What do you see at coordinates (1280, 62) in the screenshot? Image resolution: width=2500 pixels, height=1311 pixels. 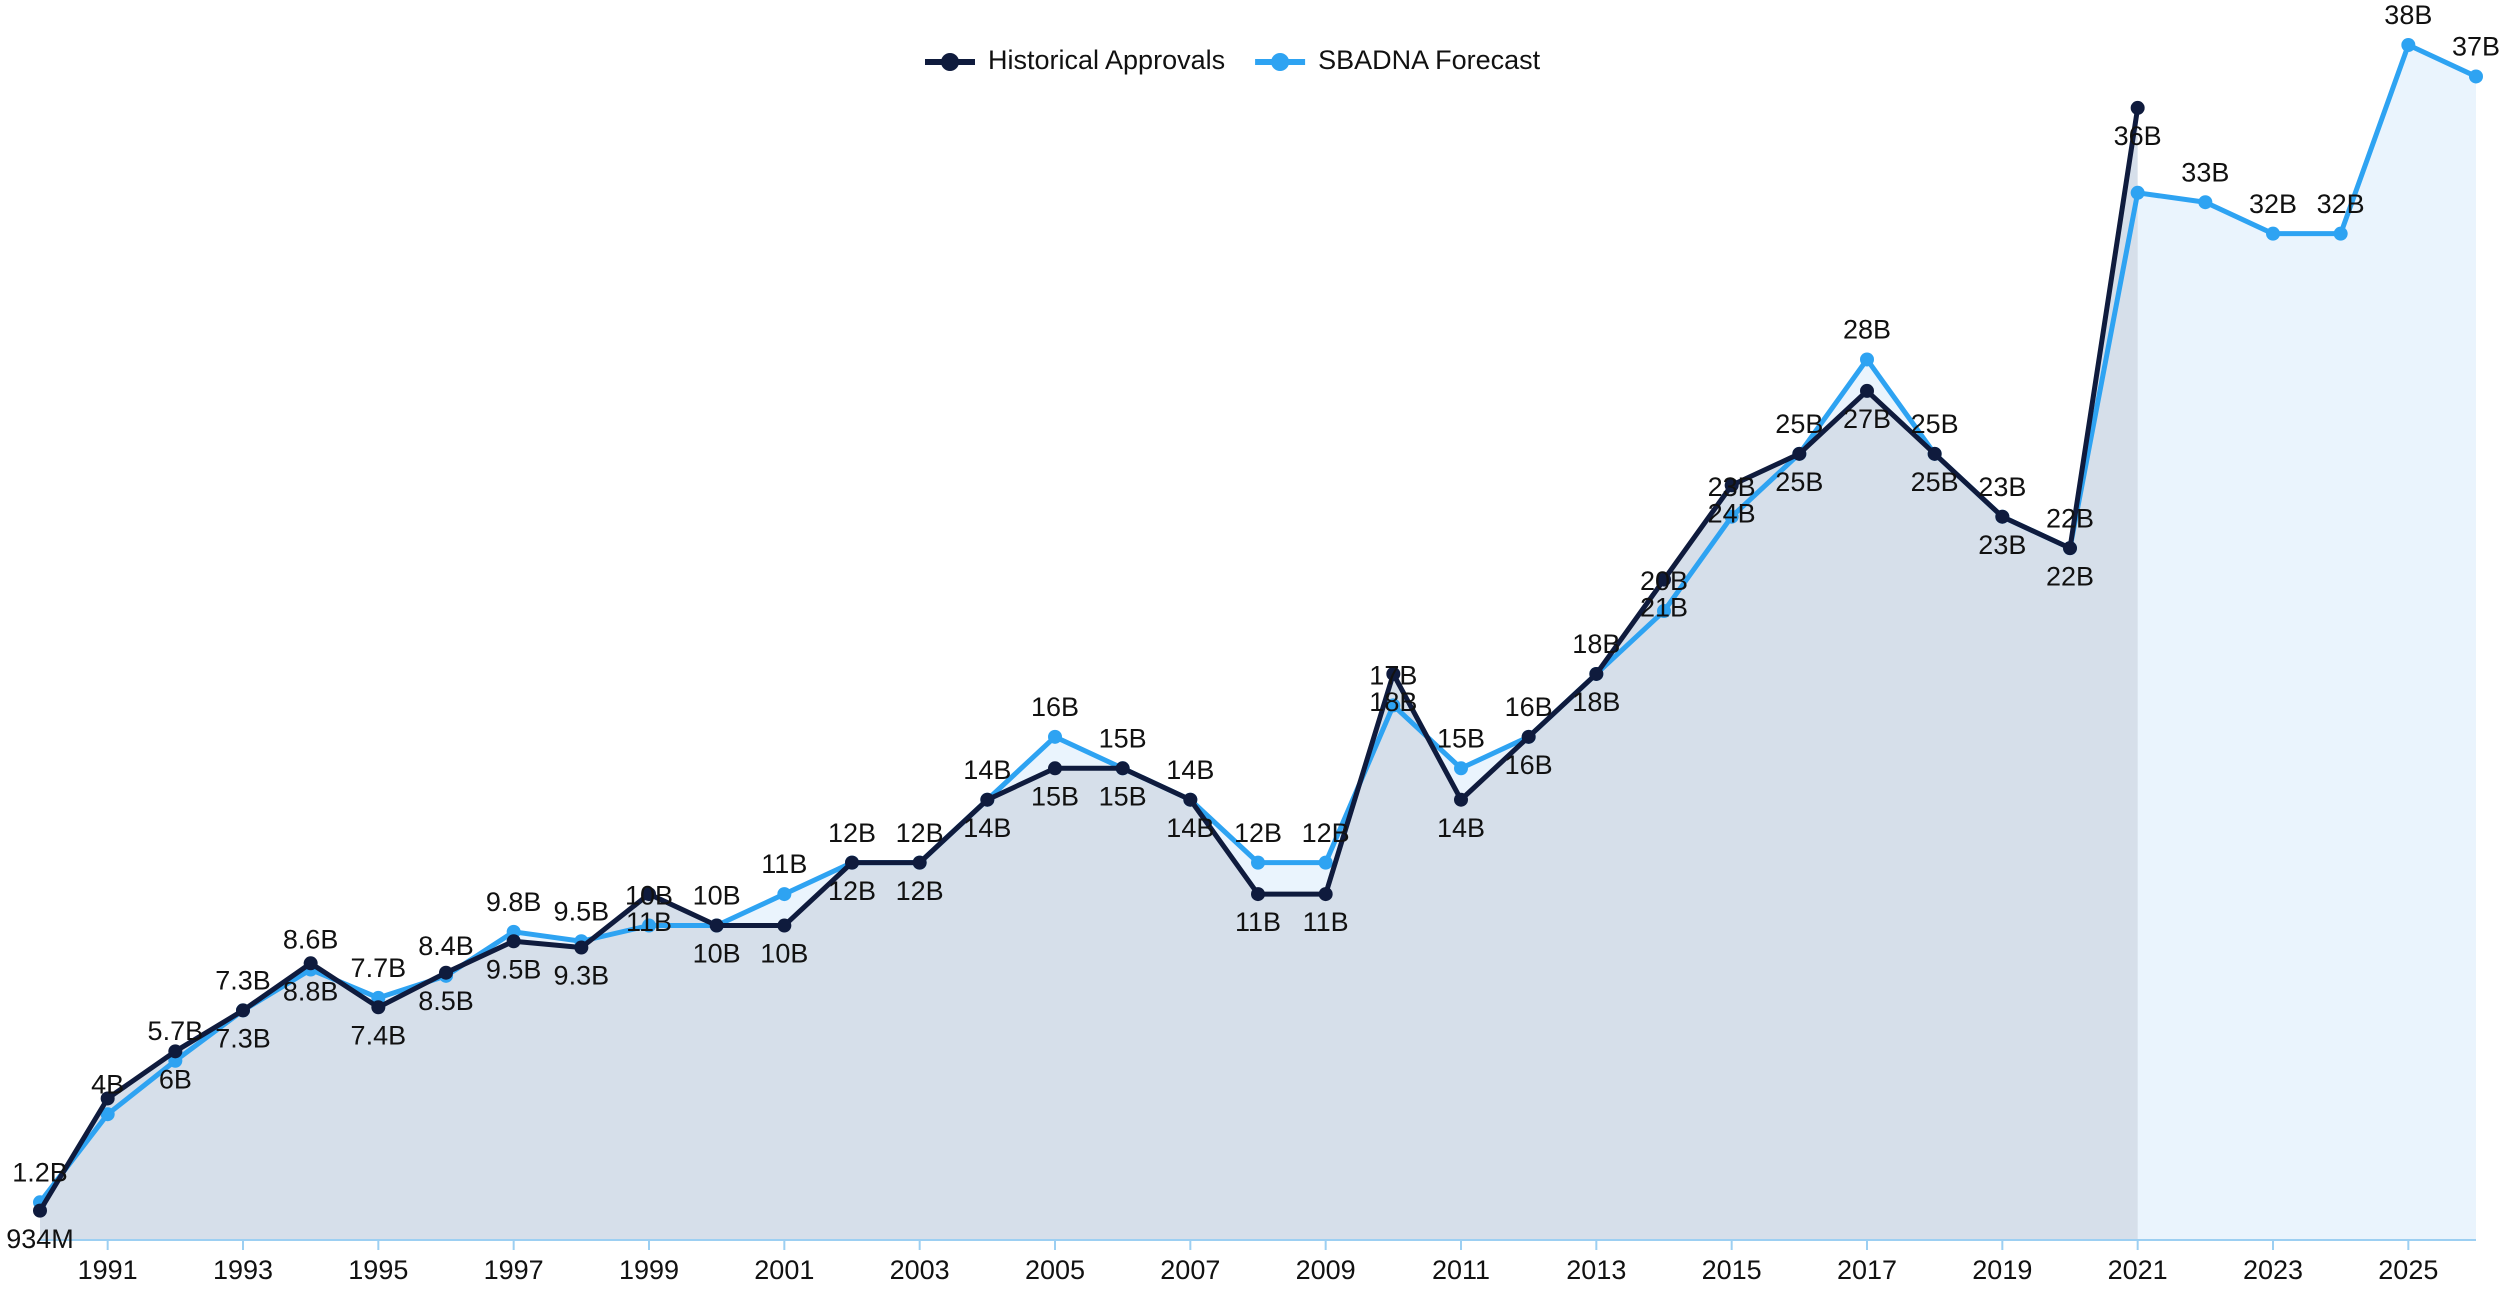 I see `legend-dot` at bounding box center [1280, 62].